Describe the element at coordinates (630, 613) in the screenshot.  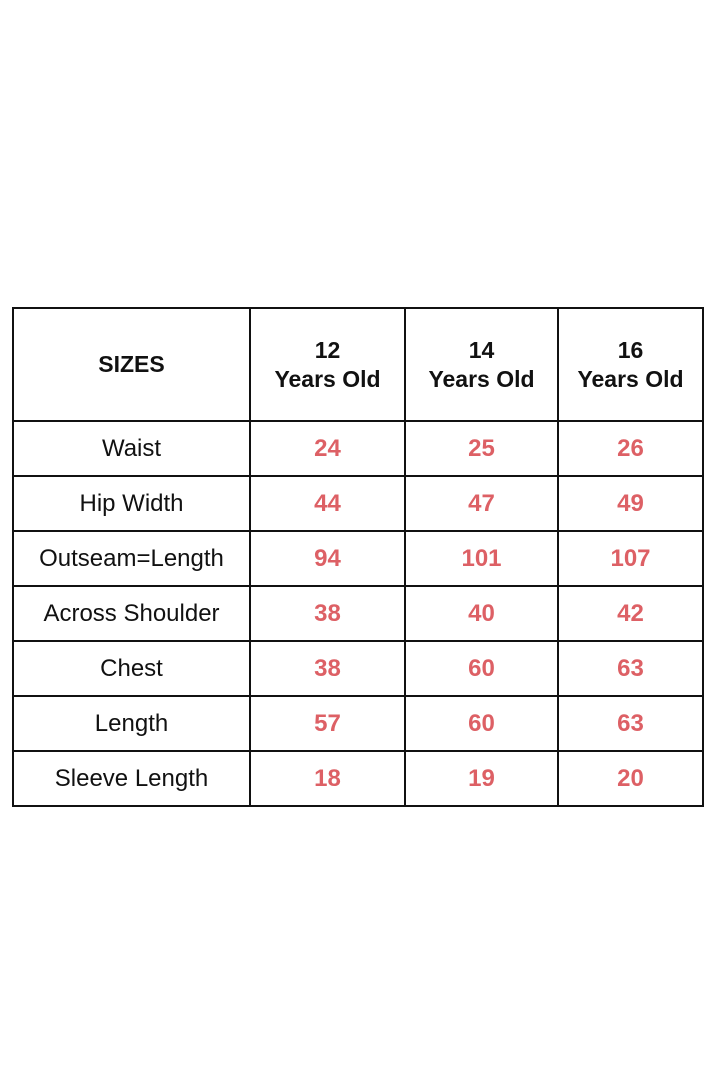
I see `measurement-value: 42` at that location.